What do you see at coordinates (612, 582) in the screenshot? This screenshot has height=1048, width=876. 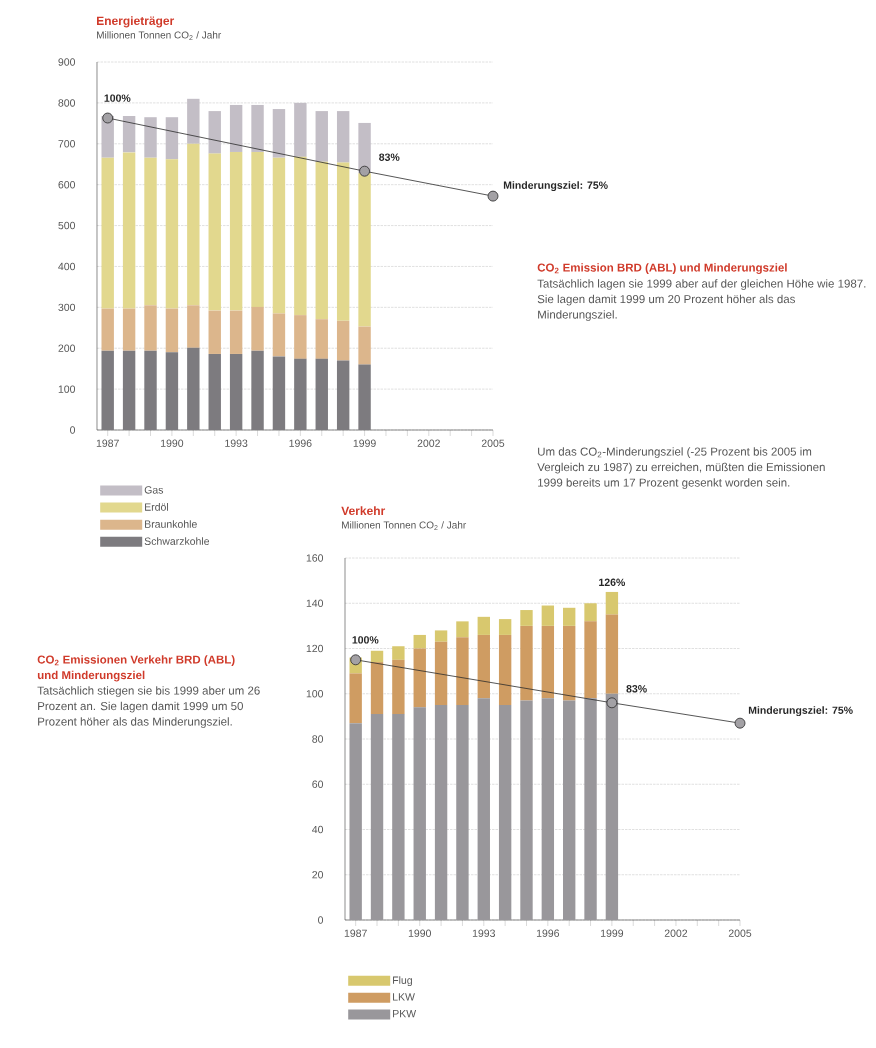 I see `annotation: 126%` at bounding box center [612, 582].